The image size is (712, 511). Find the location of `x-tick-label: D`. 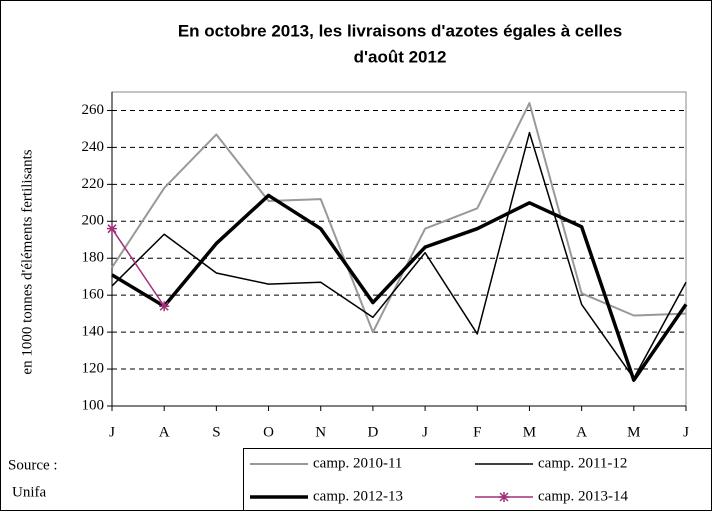

x-tick-label: D is located at coordinates (372, 432).